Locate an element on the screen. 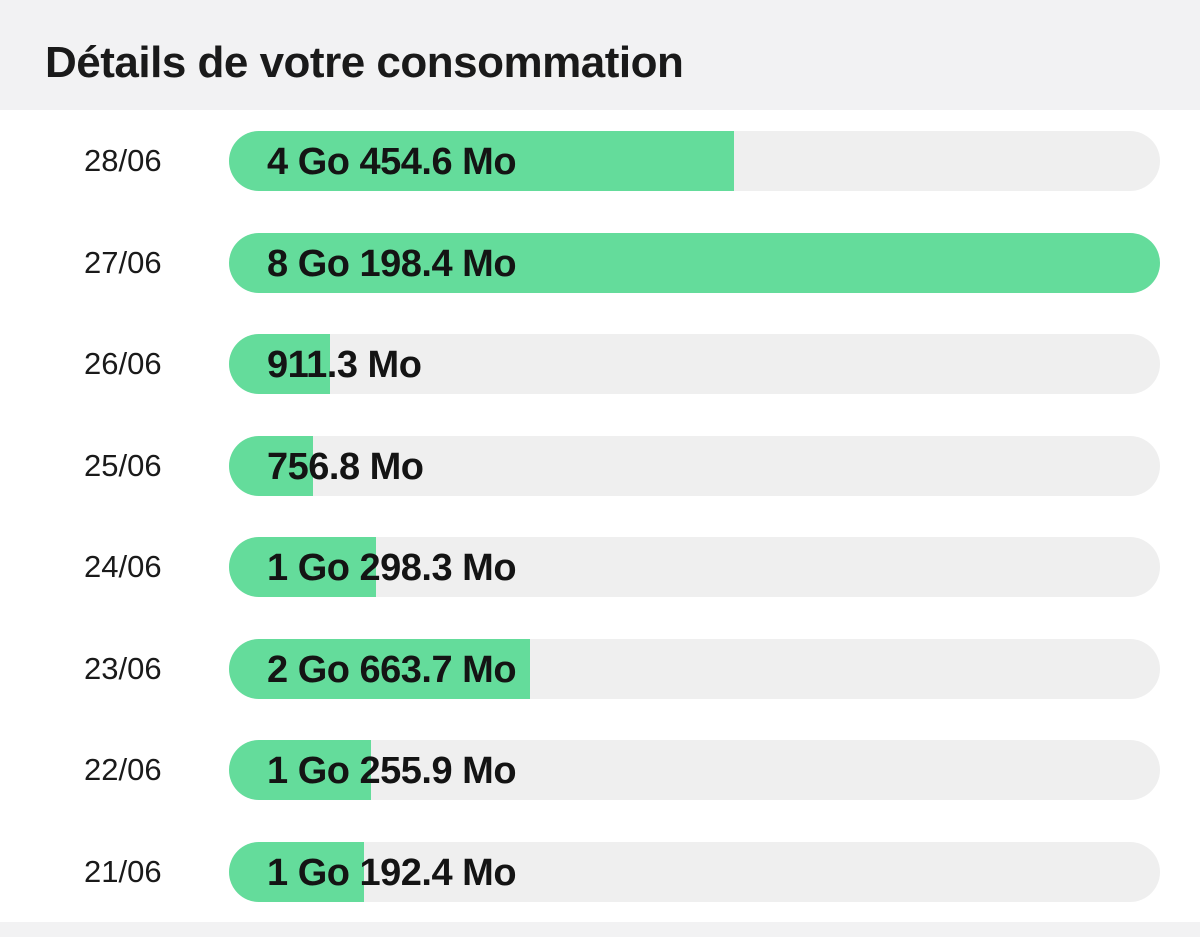 The width and height of the screenshot is (1200, 937). date-label: 26/06 is located at coordinates (123, 363).